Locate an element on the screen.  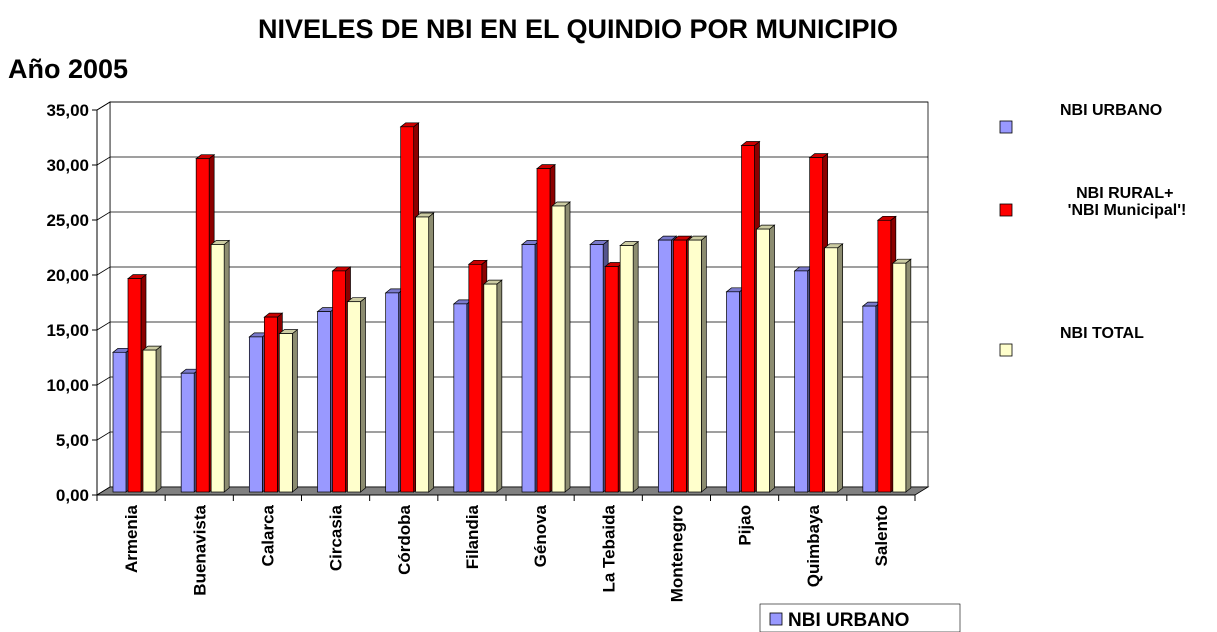
legend-label: NBI TOTAL is located at coordinates (1102, 333).